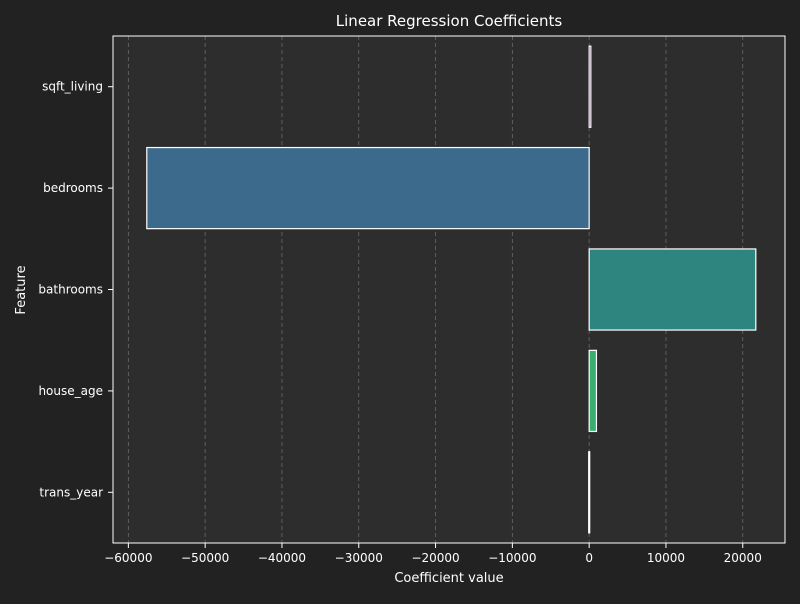  I want to click on y-tick-label: house_age, so click(70, 391).